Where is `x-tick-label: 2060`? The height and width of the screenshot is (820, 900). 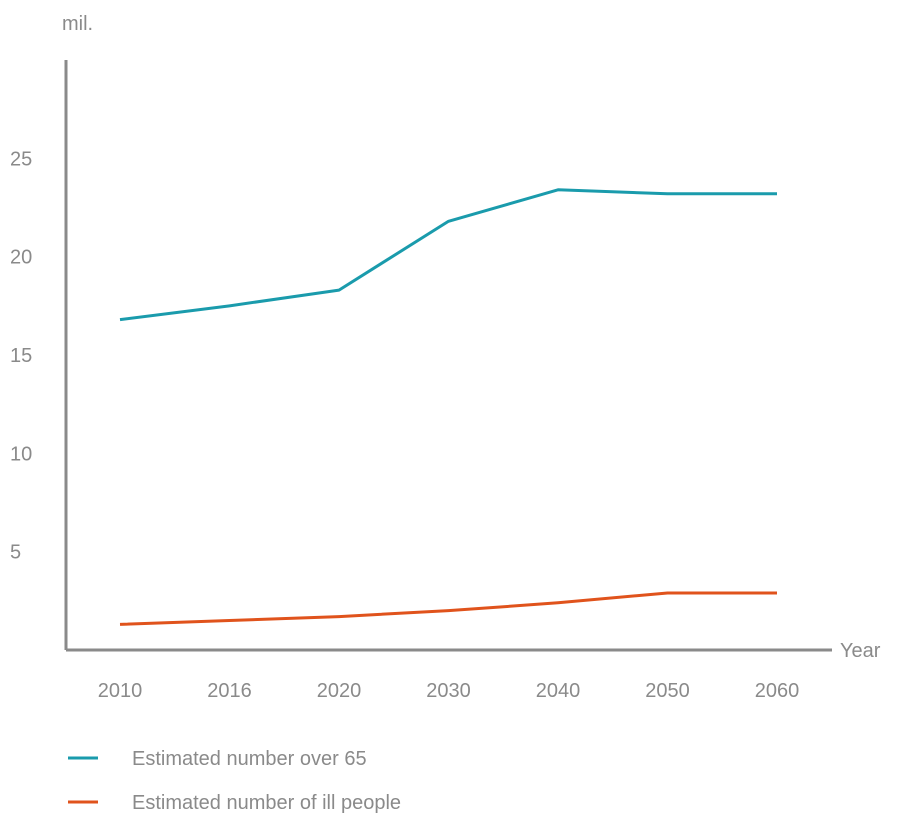
x-tick-label: 2060 is located at coordinates (777, 691).